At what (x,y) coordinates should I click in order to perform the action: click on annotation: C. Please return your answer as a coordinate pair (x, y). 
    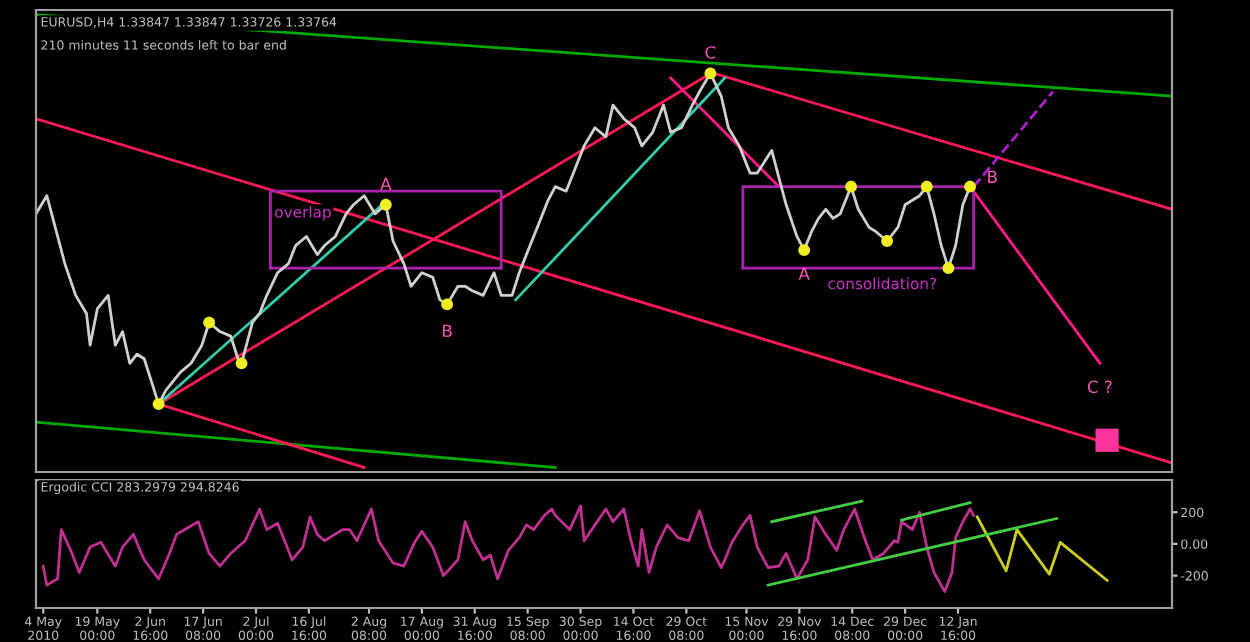
    Looking at the image, I should click on (710, 52).